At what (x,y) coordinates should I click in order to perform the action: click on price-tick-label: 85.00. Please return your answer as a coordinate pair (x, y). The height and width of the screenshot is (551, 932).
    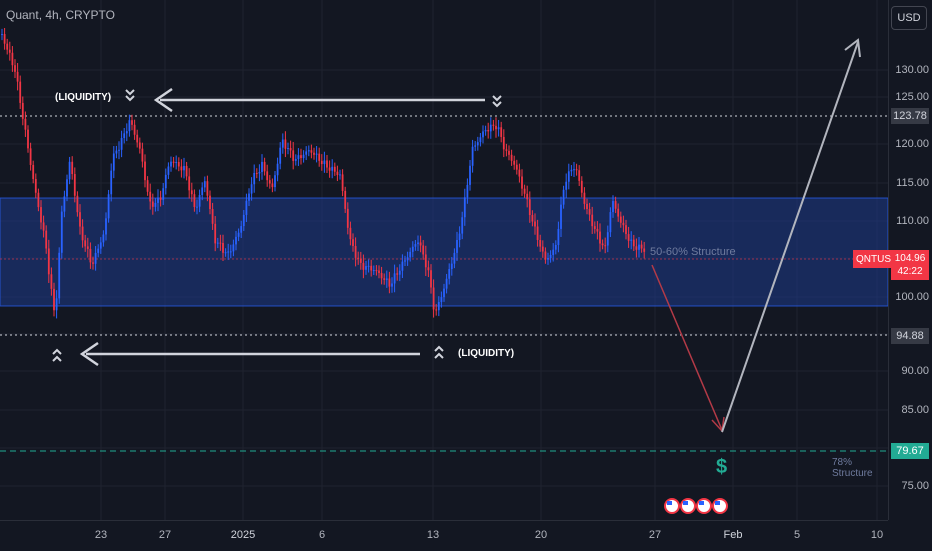
    Looking at the image, I should click on (915, 410).